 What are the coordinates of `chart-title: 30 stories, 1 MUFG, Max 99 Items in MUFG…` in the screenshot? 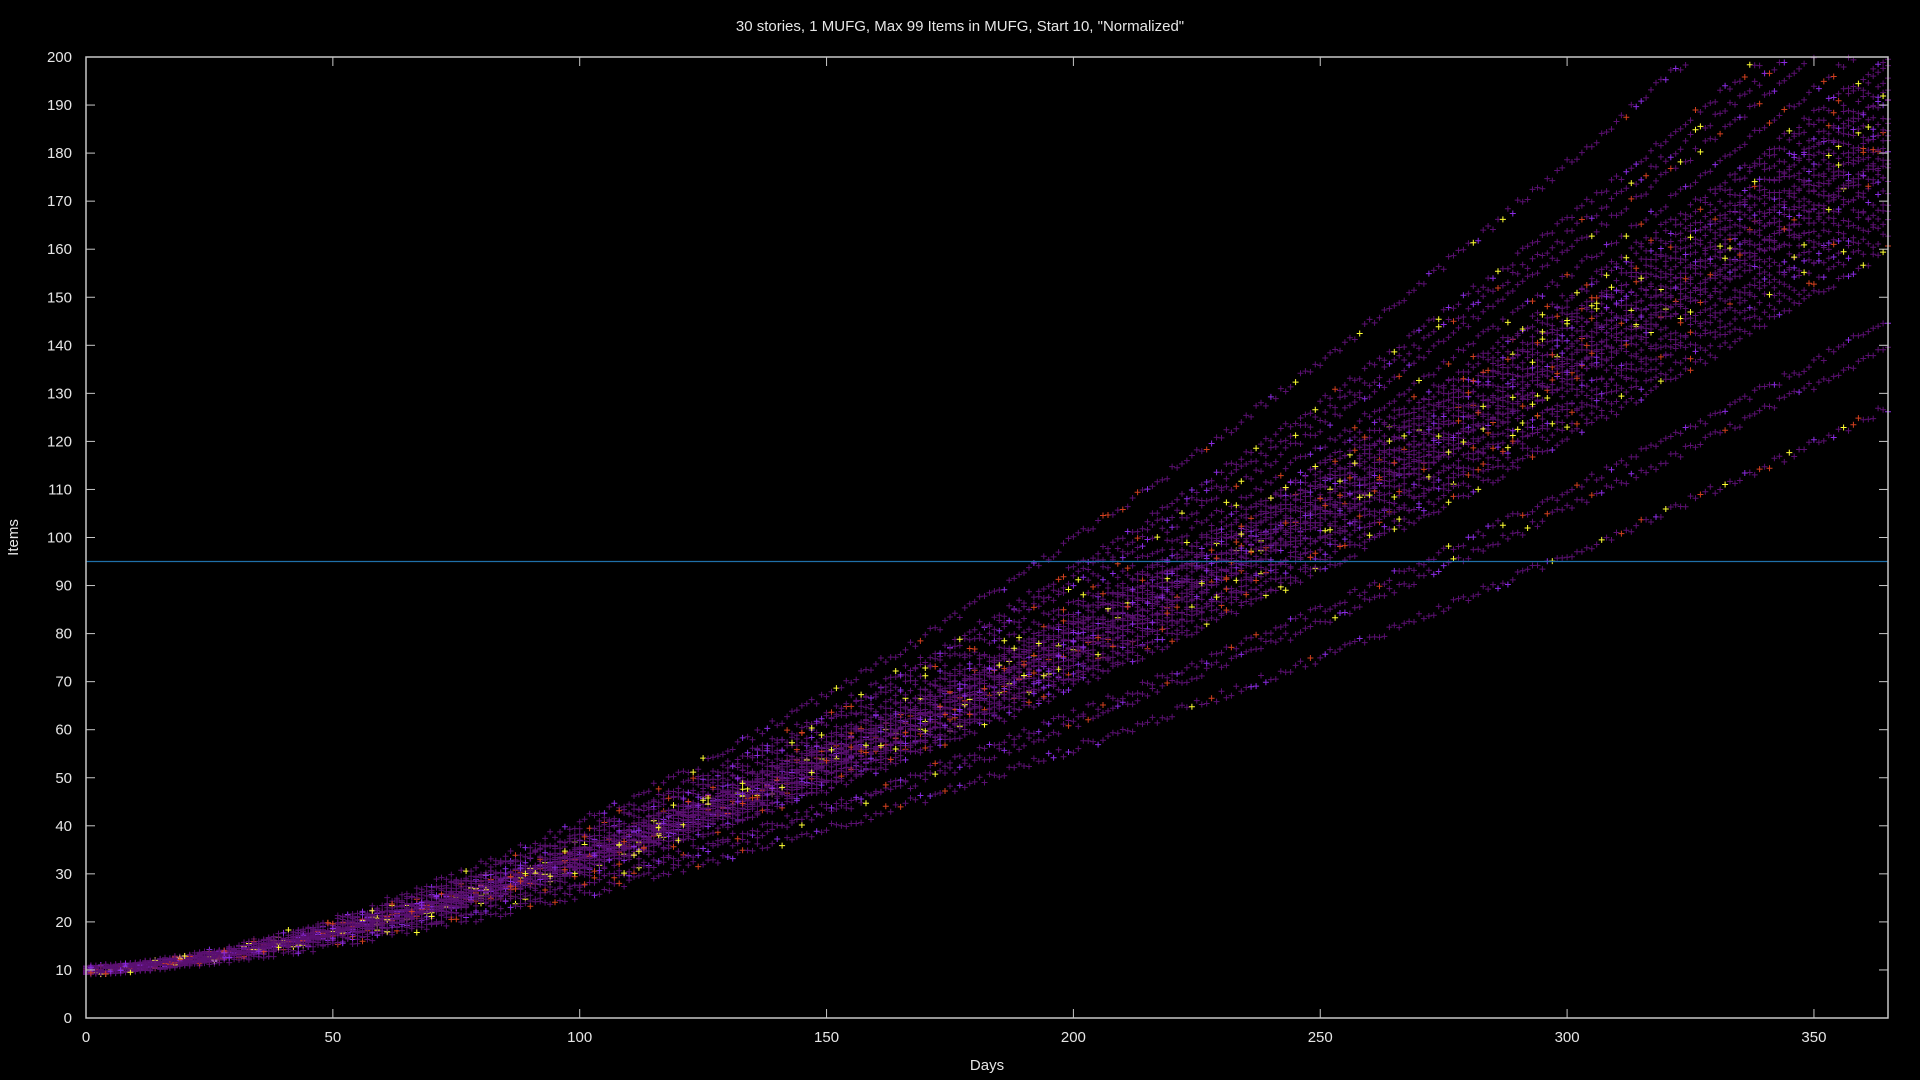 It's located at (960, 26).